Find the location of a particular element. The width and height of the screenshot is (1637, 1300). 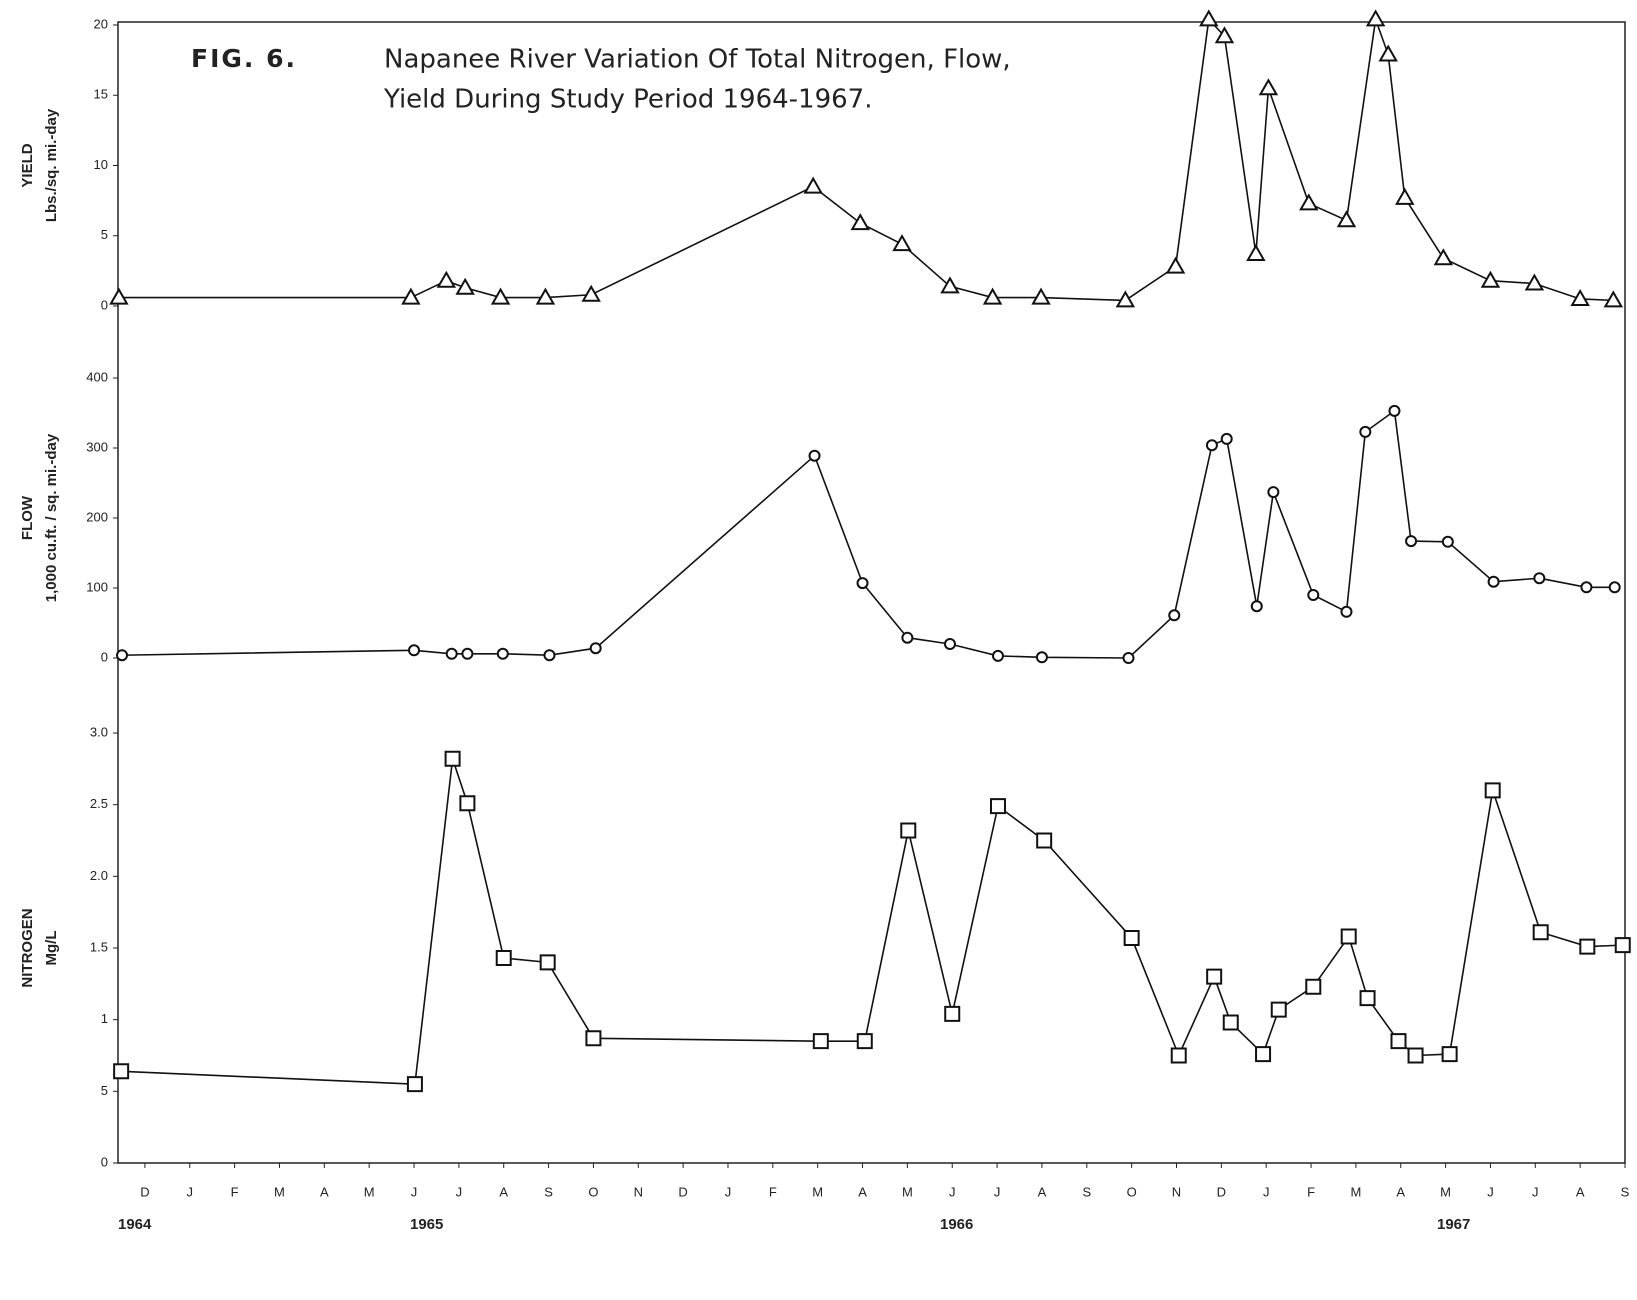

y-axis-label: FLOW is located at coordinates (27, 517).